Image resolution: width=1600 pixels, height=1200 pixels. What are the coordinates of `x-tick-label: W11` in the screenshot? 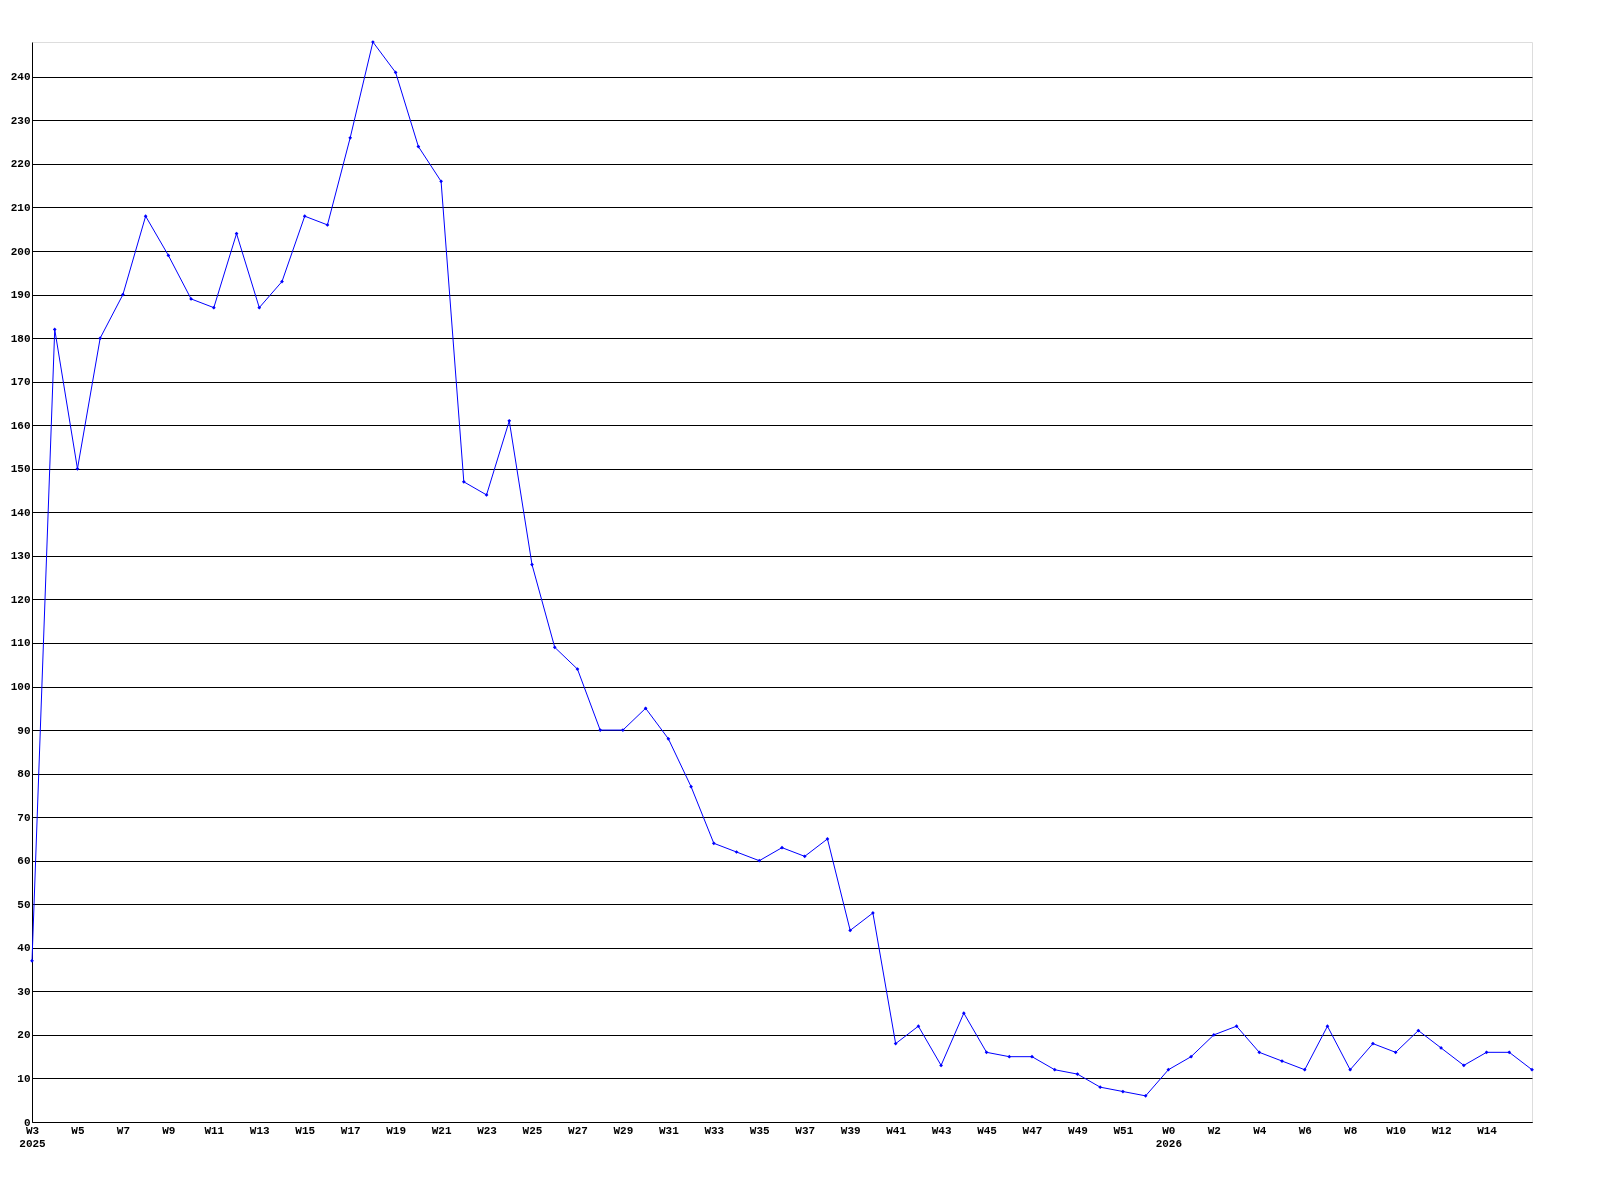 It's located at (214, 1130).